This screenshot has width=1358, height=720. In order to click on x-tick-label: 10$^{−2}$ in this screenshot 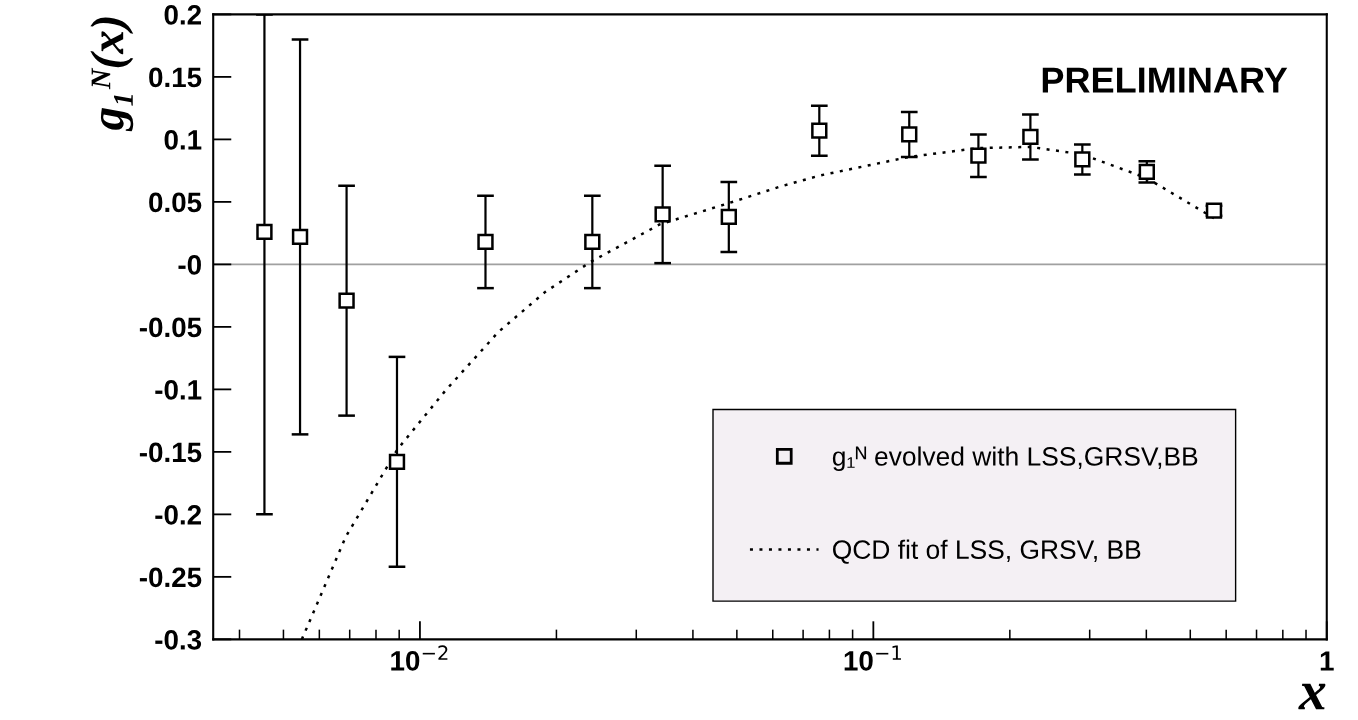, I will do `click(419, 658)`.